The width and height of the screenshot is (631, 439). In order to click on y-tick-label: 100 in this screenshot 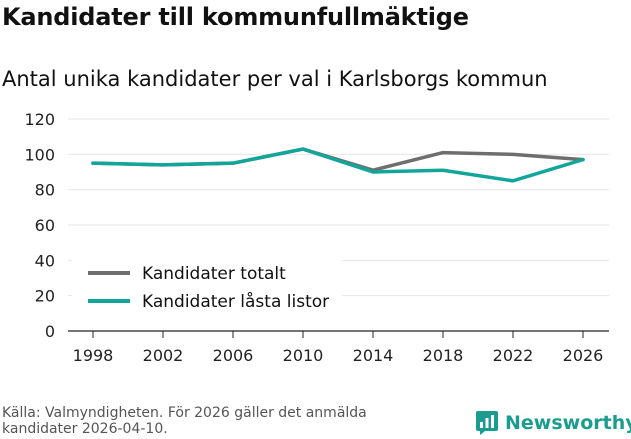, I will do `click(39, 154)`.